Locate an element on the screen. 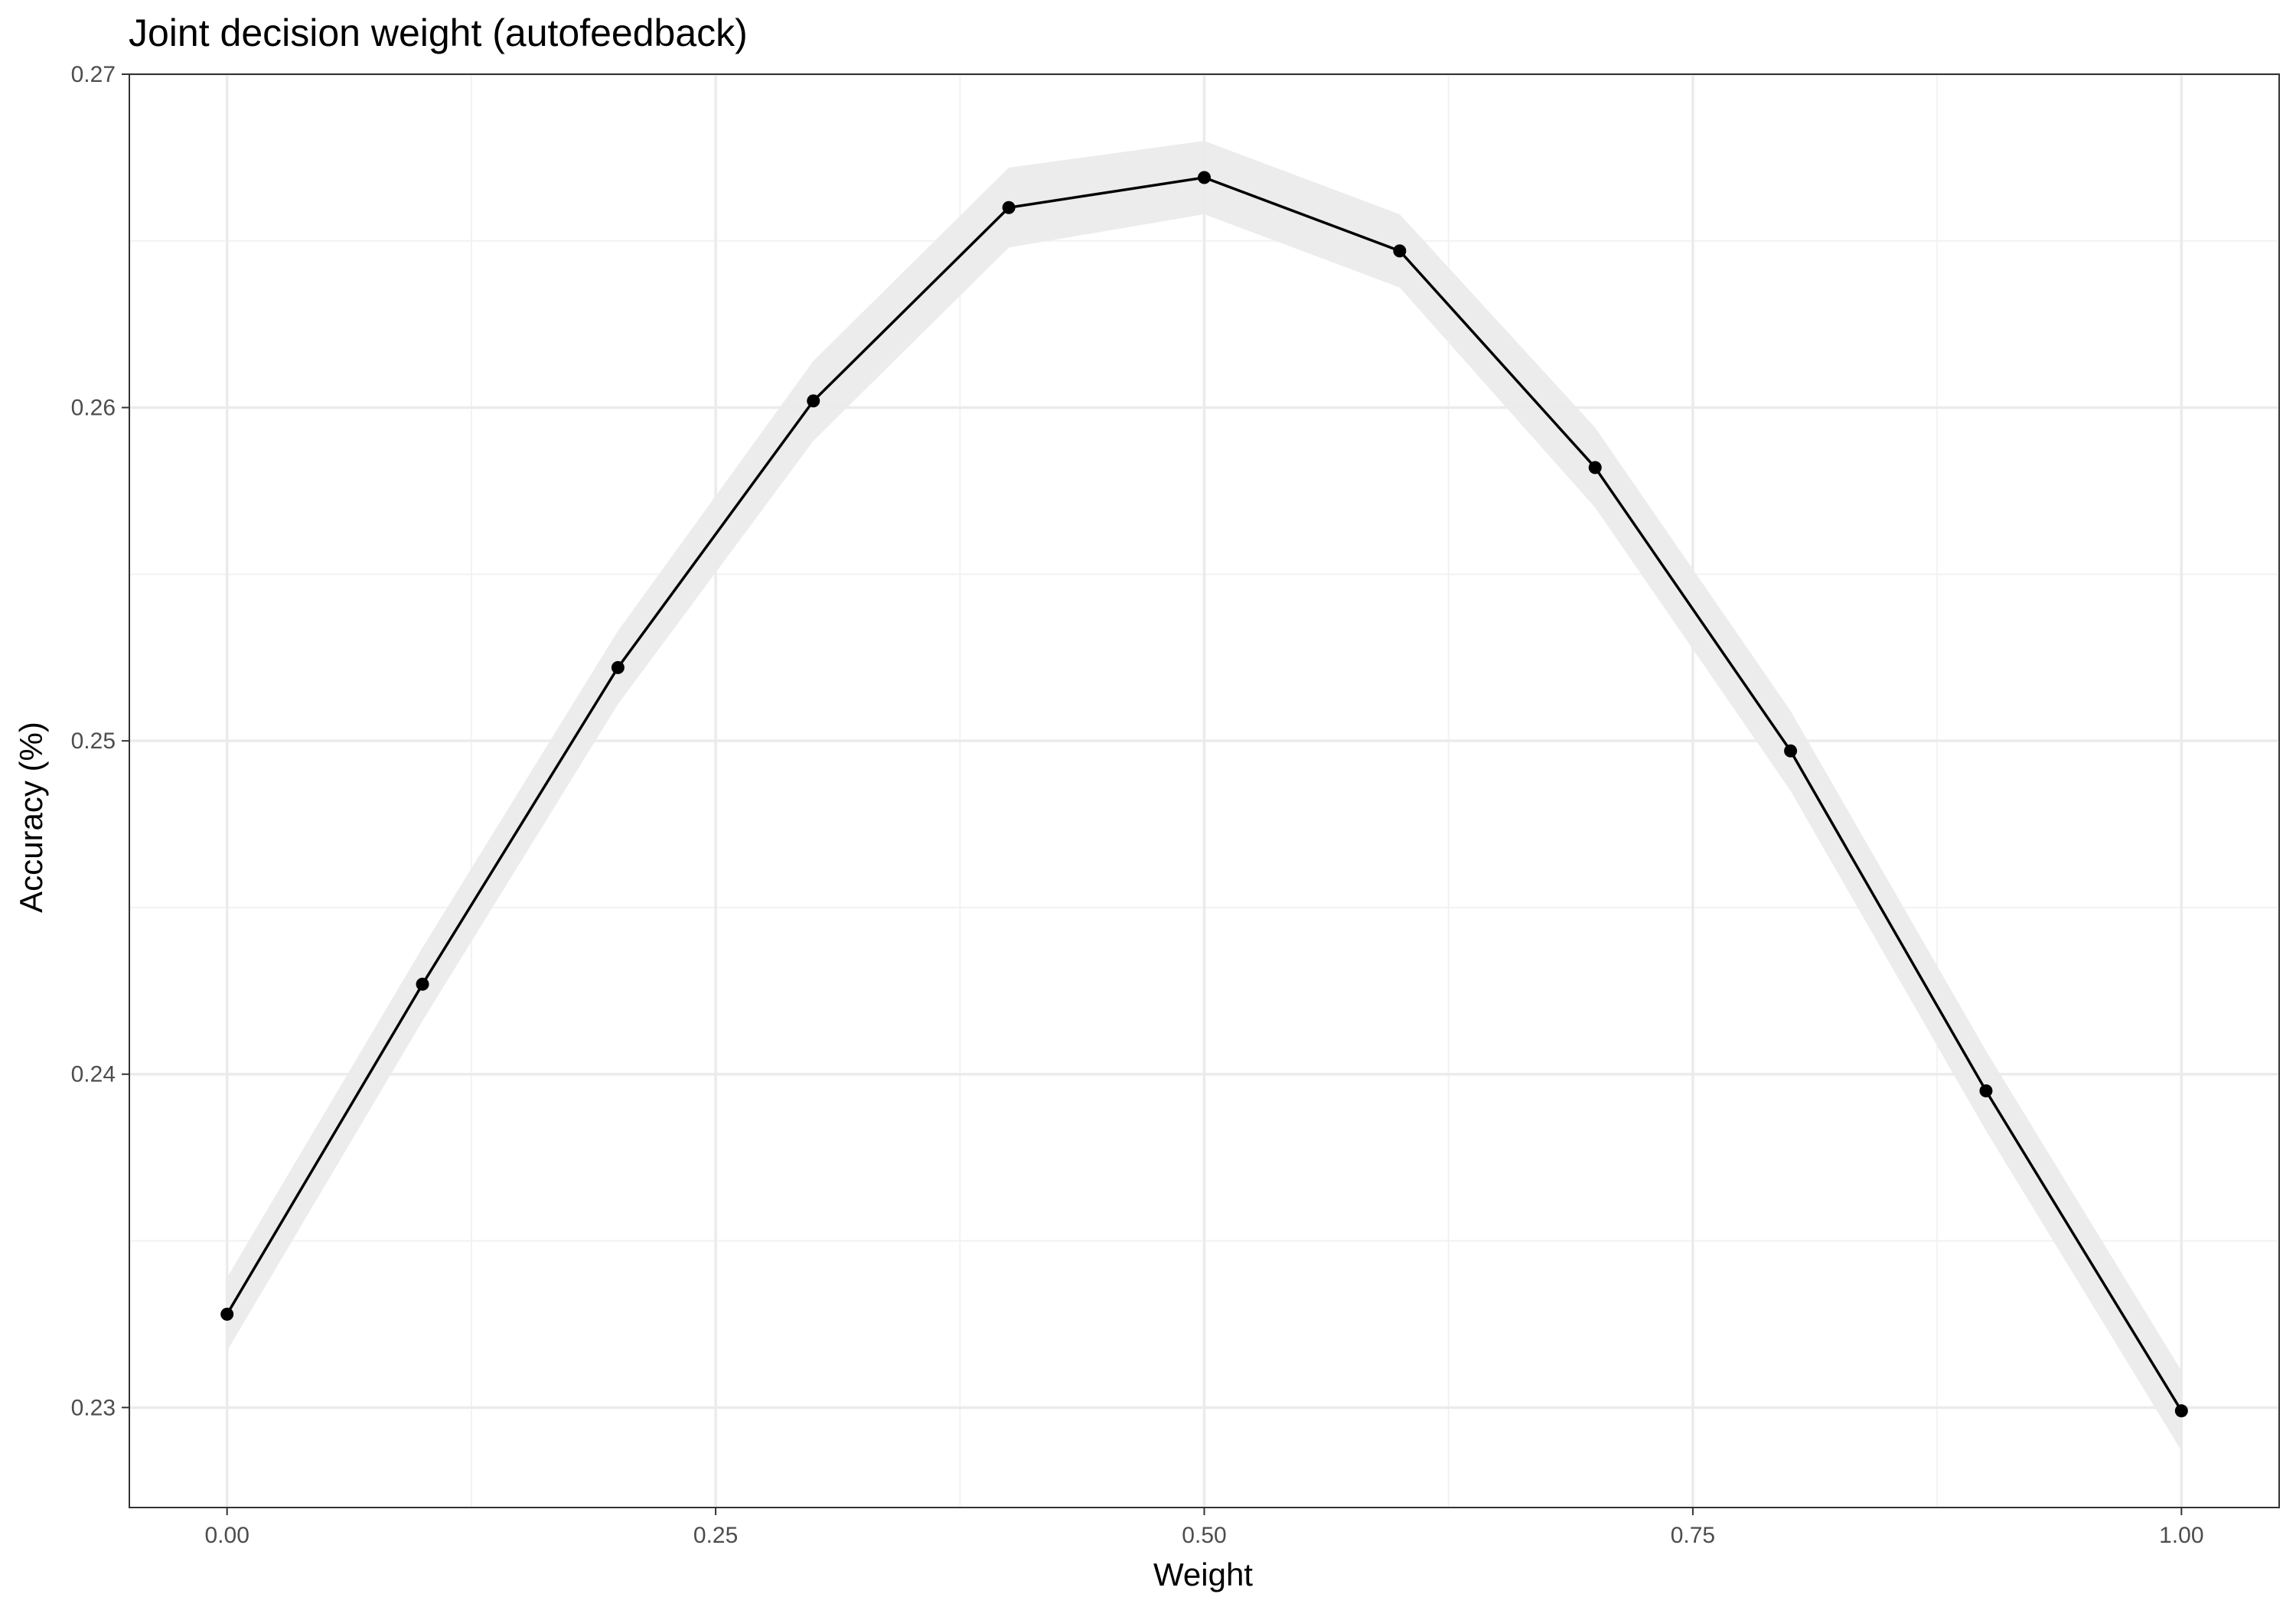 The width and height of the screenshot is (2296, 1607). x-tick-label: 0.25 is located at coordinates (715, 1535).